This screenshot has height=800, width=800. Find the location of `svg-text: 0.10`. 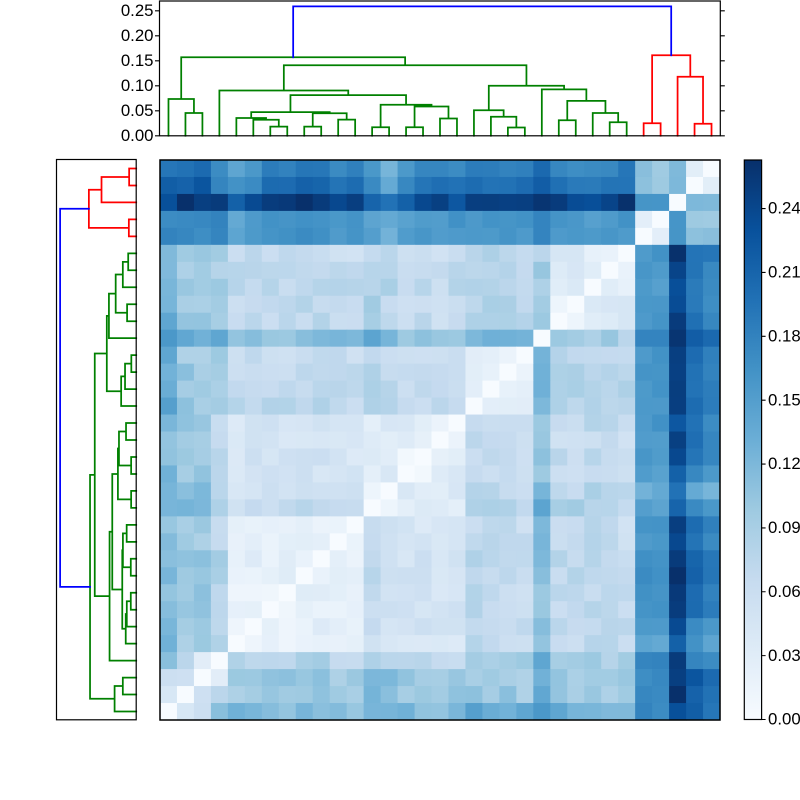

svg-text: 0.10 is located at coordinates (137, 85).